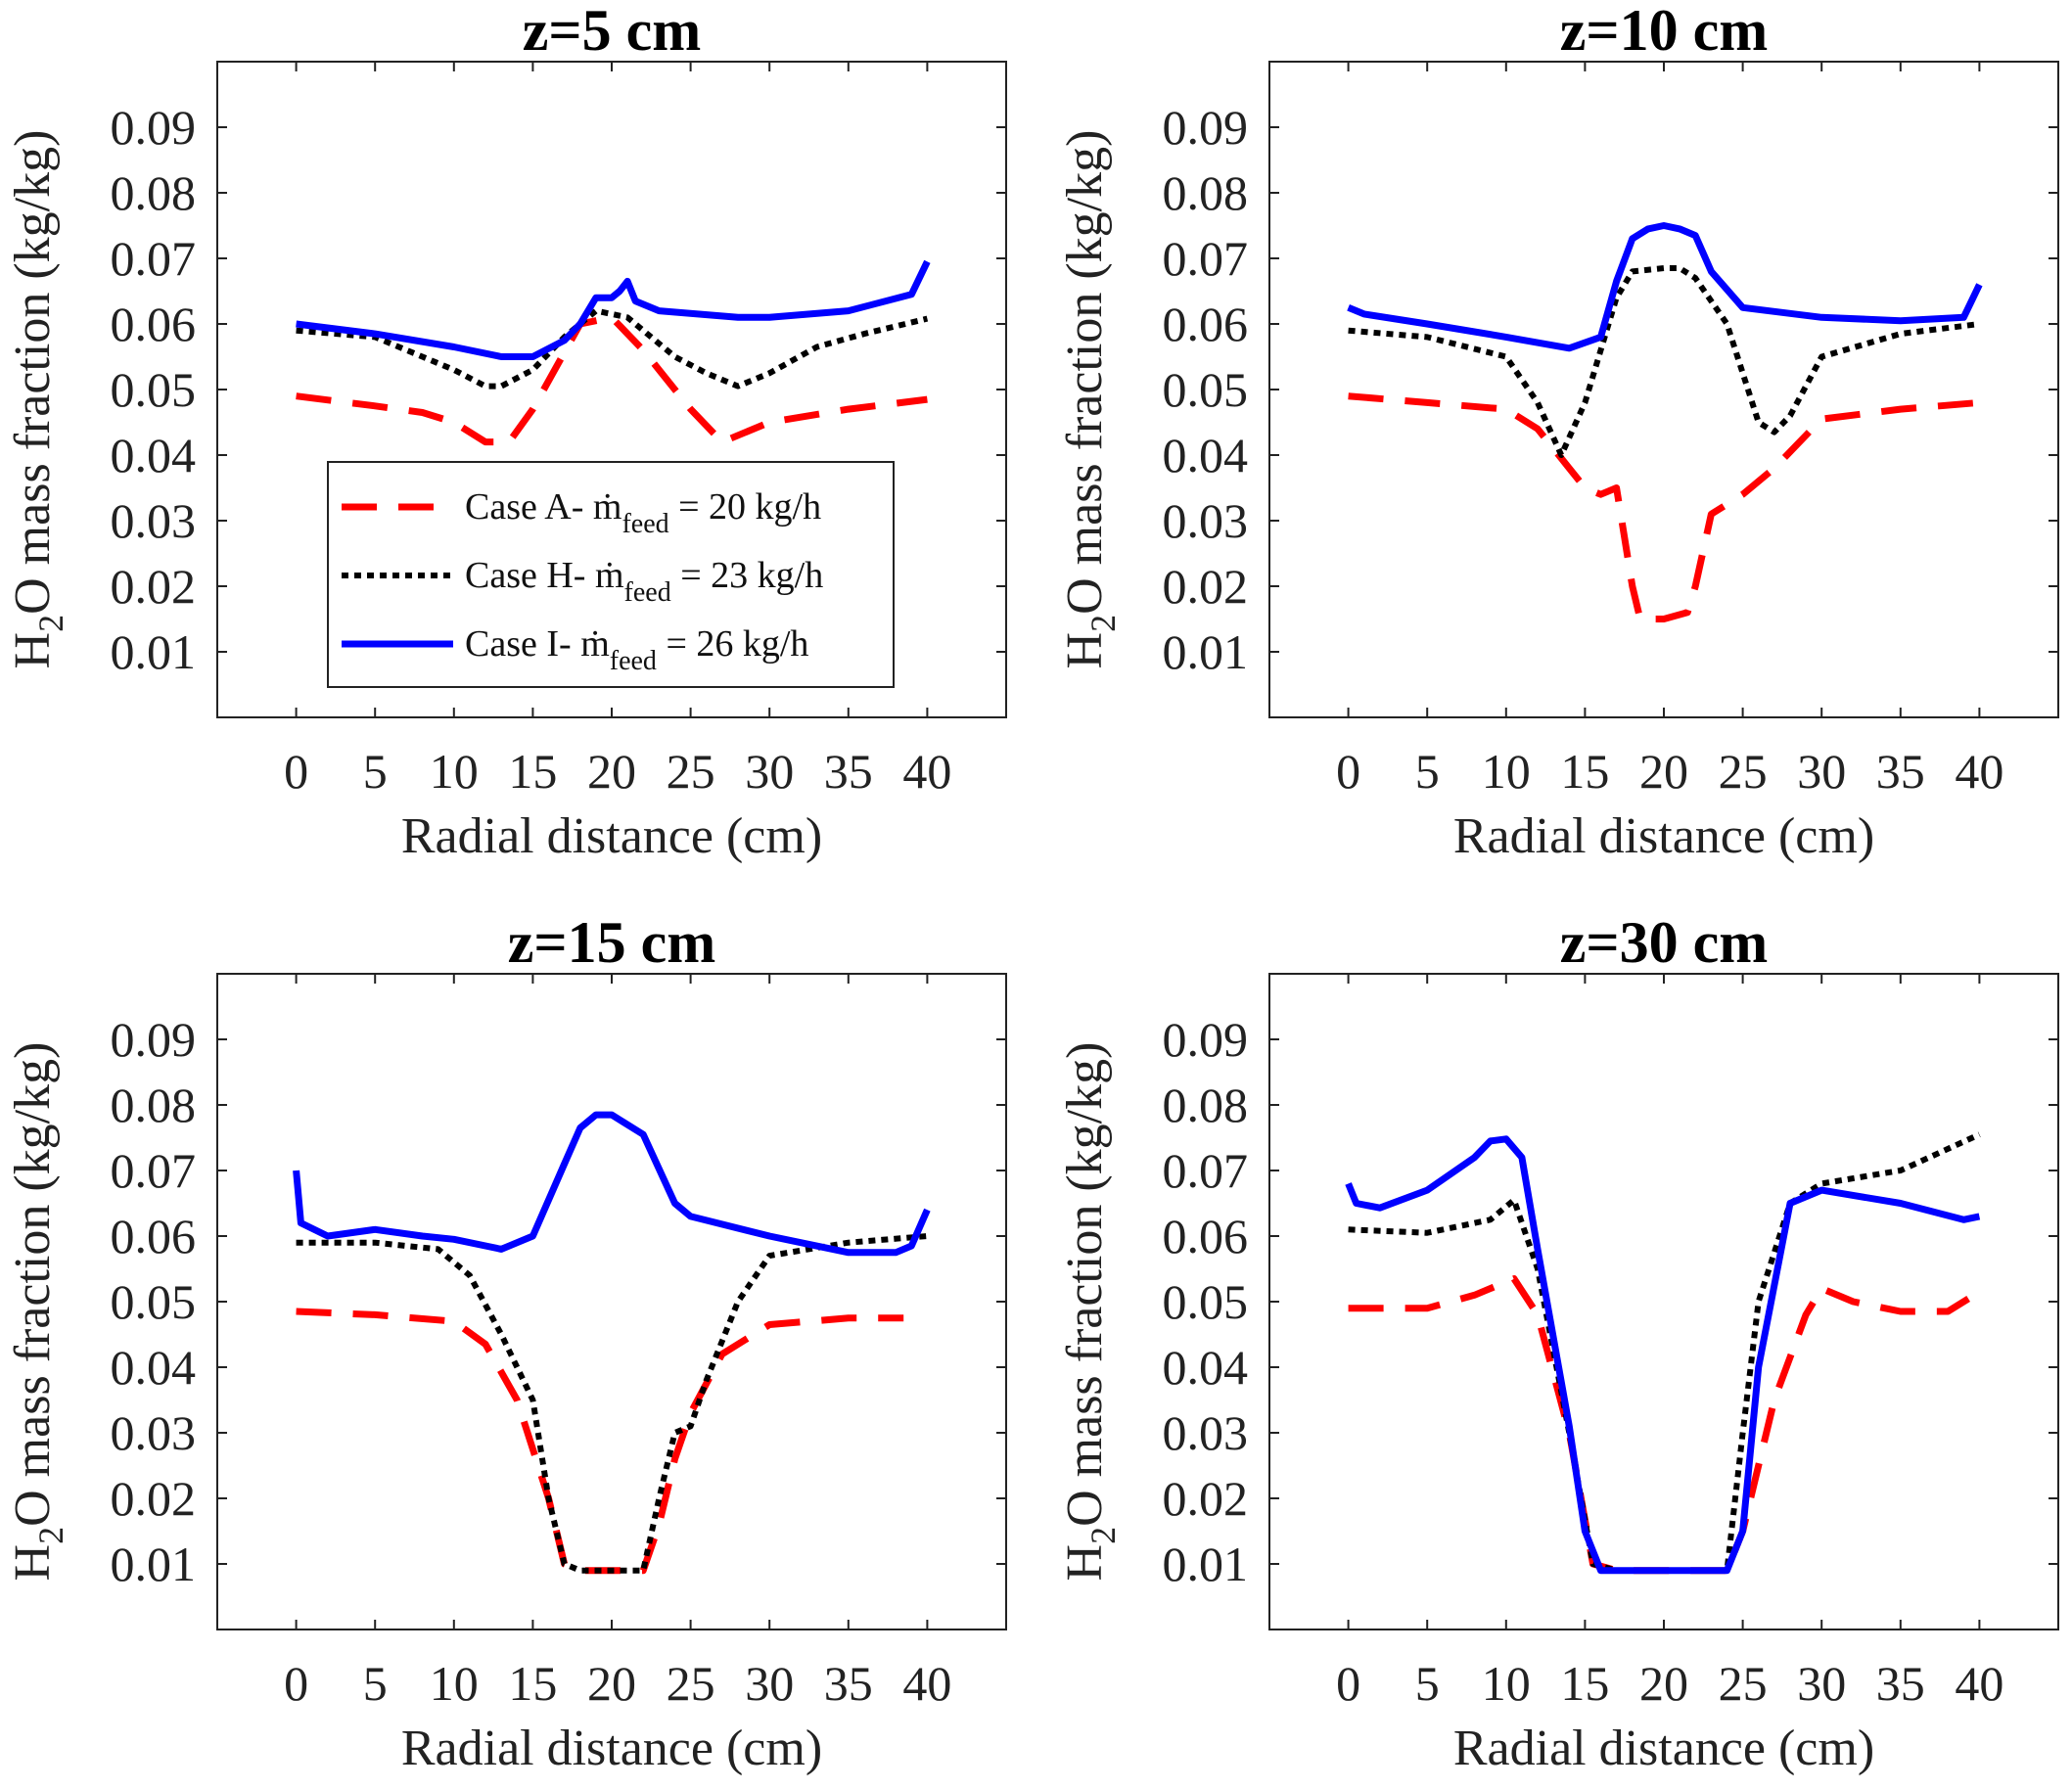  I want to click on legend-value: = 26 kg/h, so click(733, 644).